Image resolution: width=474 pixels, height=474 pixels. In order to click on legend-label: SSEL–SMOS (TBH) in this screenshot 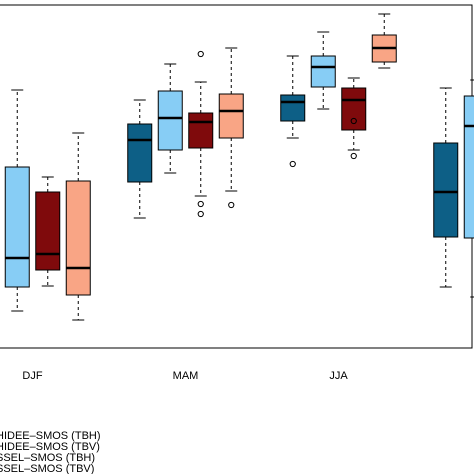, I will do `click(47, 458)`.